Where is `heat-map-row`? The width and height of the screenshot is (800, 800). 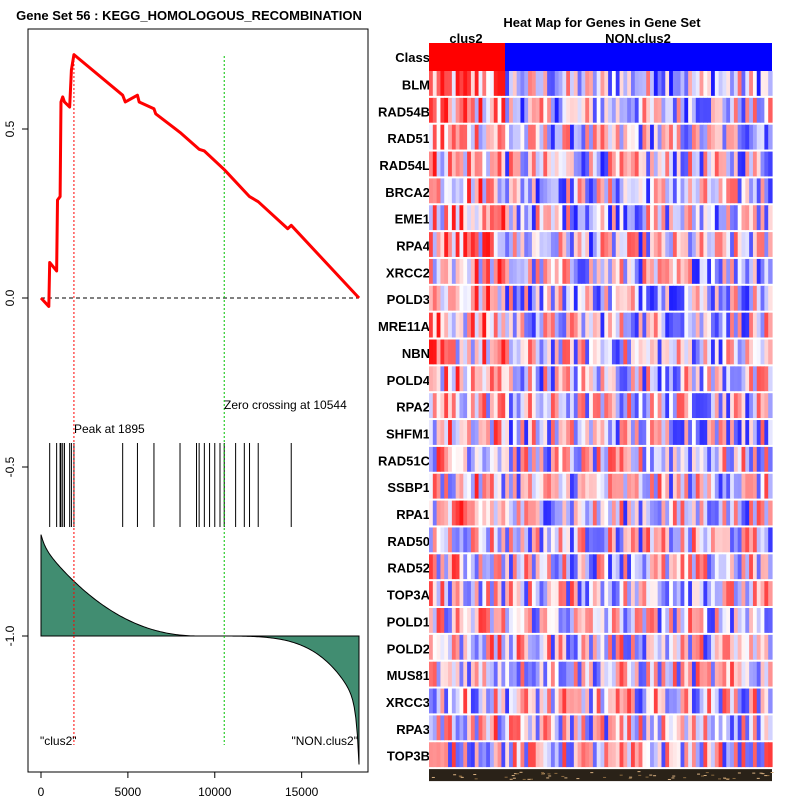
heat-map-row is located at coordinates (601, 459).